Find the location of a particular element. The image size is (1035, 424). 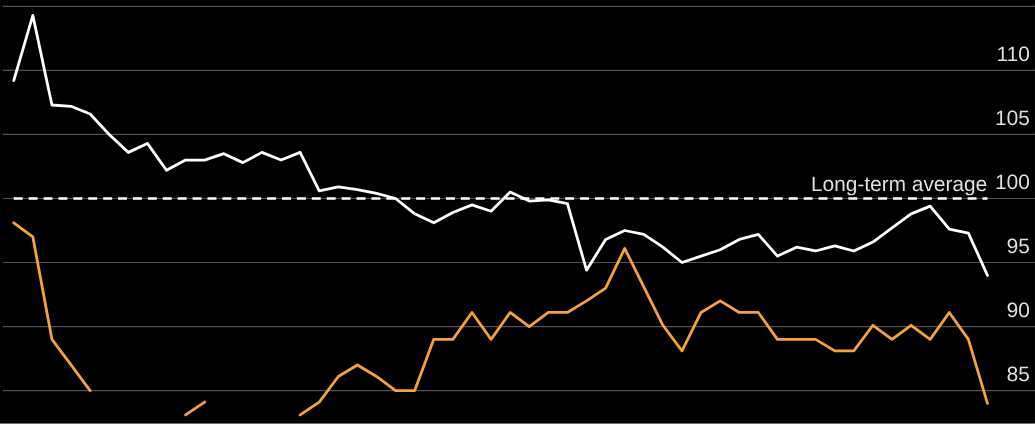

y-tick-label: 95 is located at coordinates (1018, 246).